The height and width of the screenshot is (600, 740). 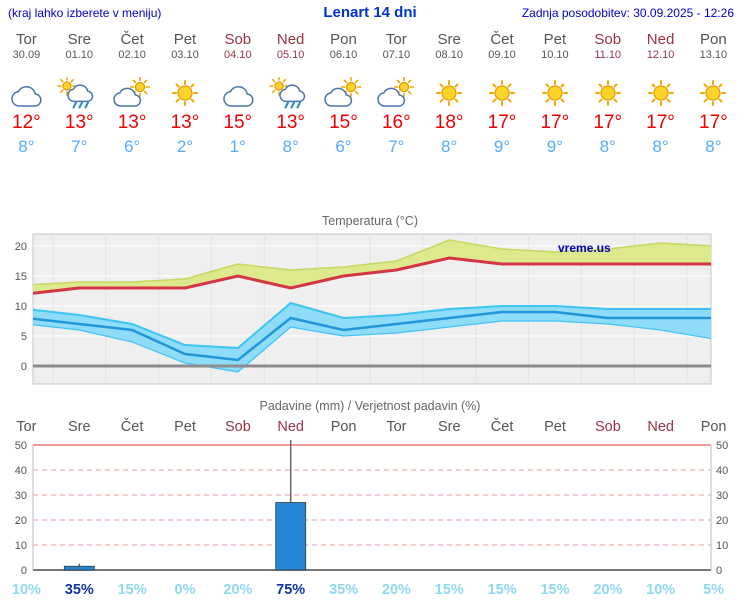 I want to click on svg-text: Ned, so click(x=290, y=427).